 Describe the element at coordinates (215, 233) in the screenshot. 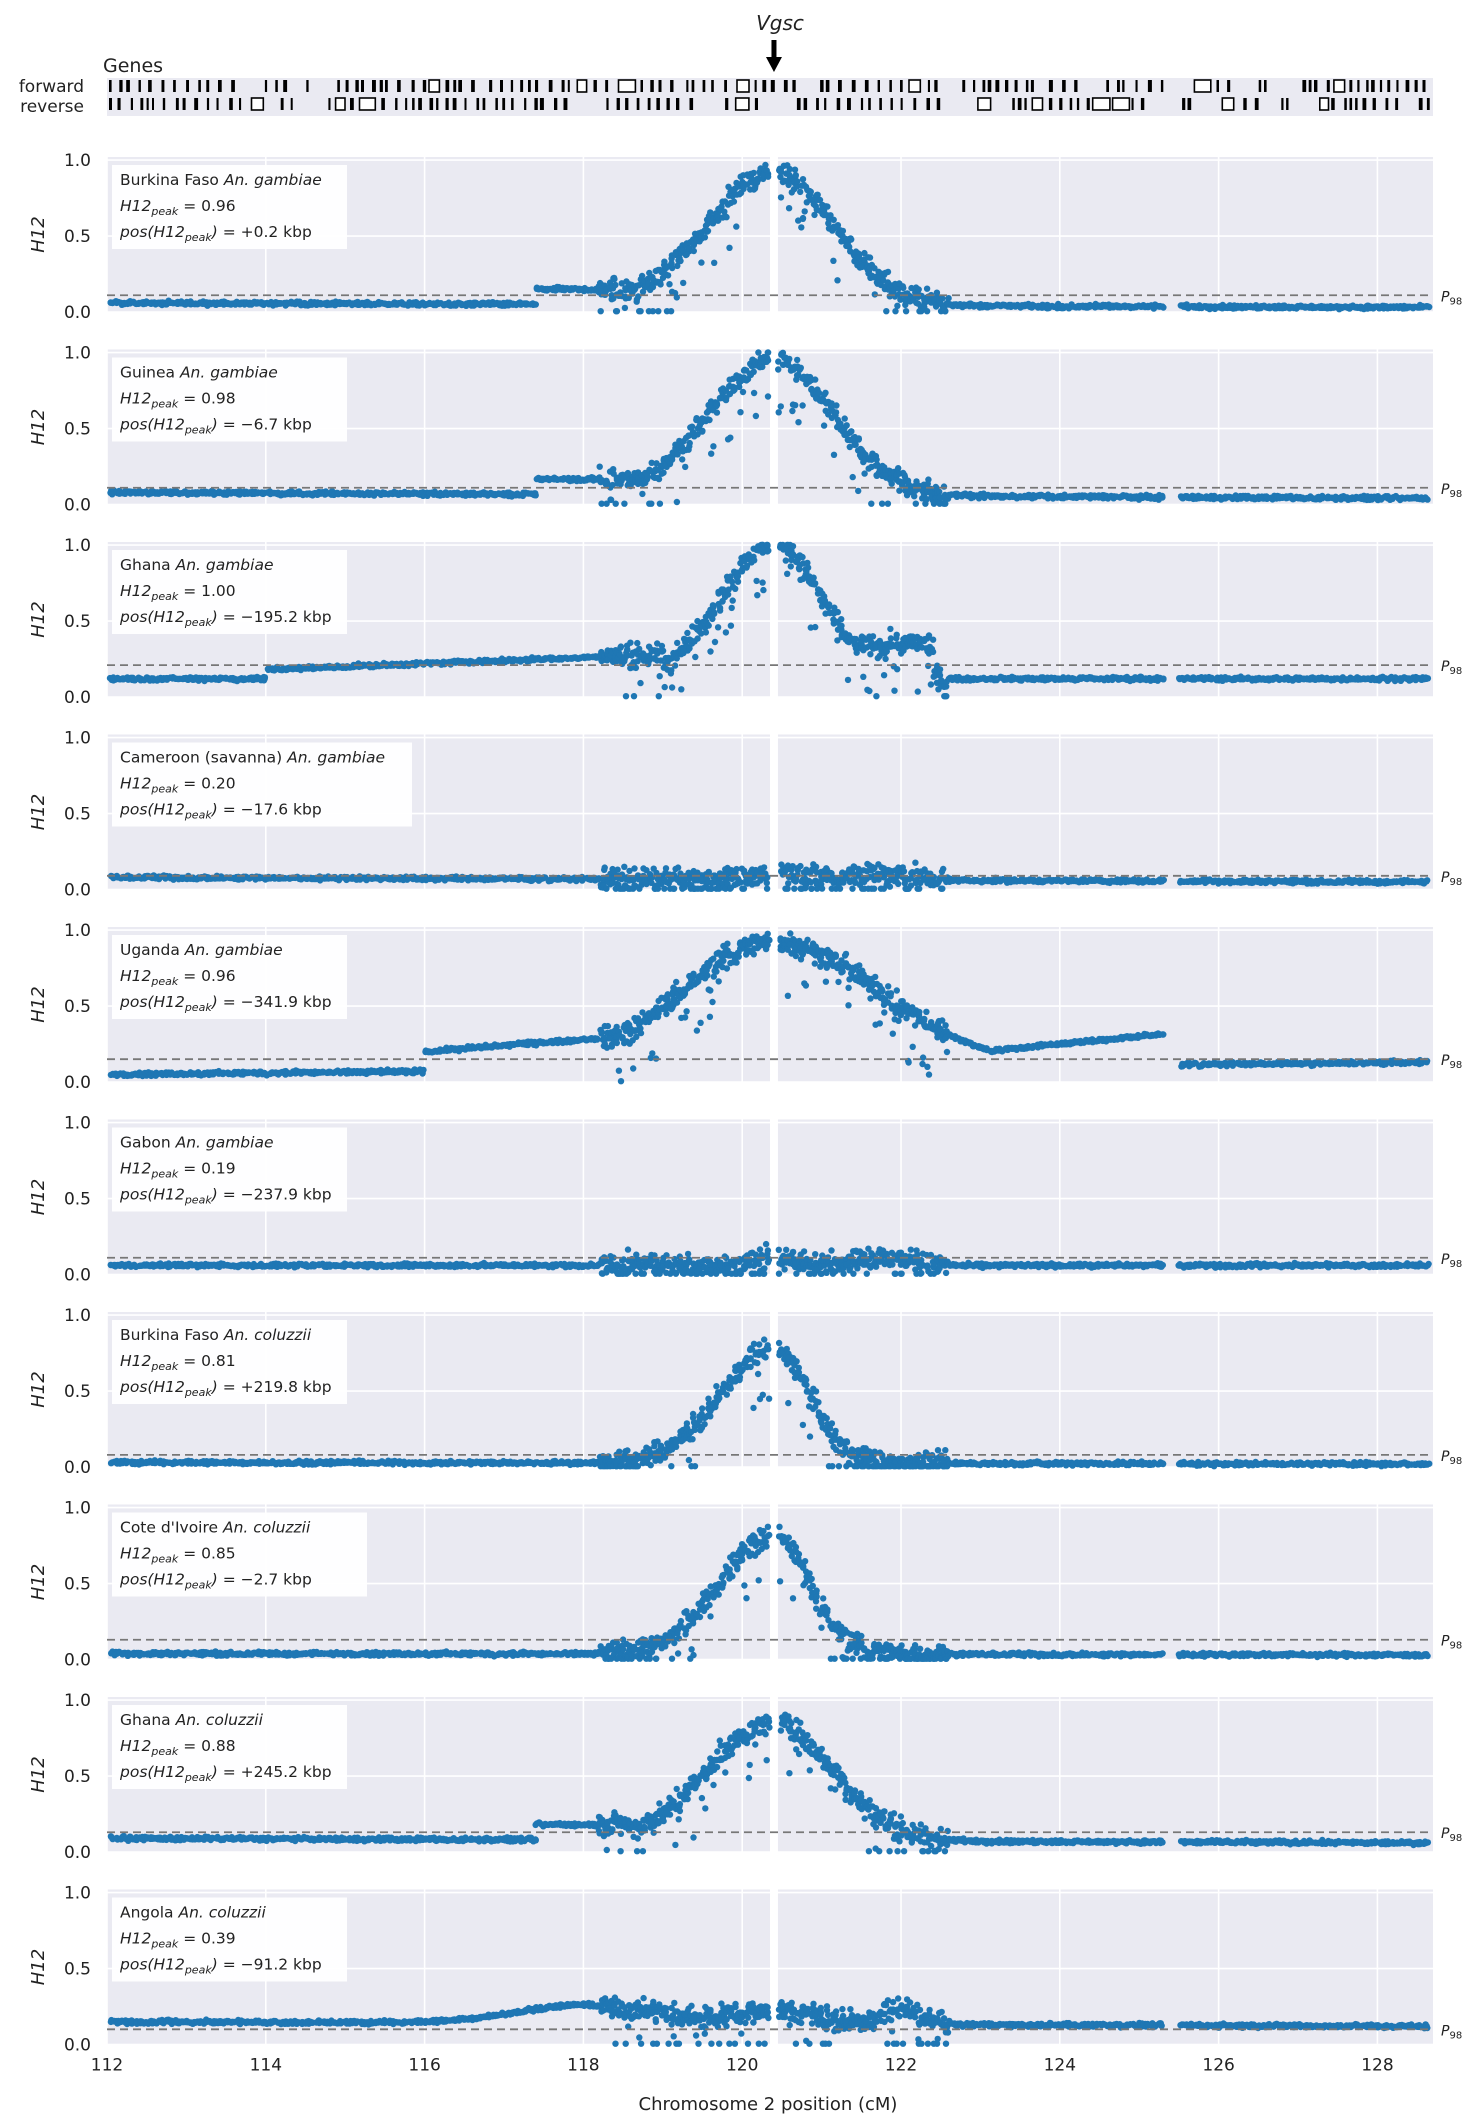

I see `peak-position-value: pos(H12peak) = +0.2 kbp` at that location.